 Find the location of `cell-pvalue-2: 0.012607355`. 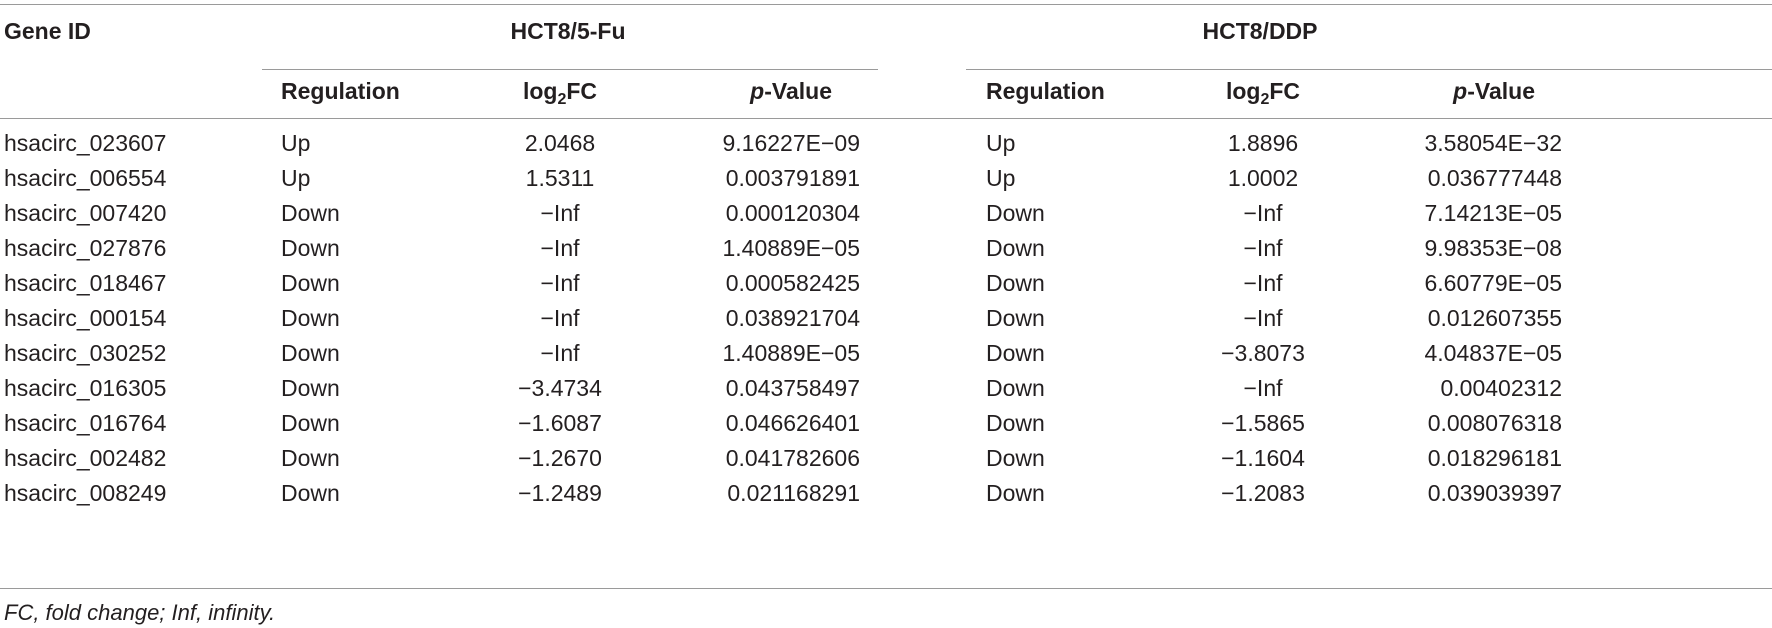

cell-pvalue-2: 0.012607355 is located at coordinates (1494, 318).